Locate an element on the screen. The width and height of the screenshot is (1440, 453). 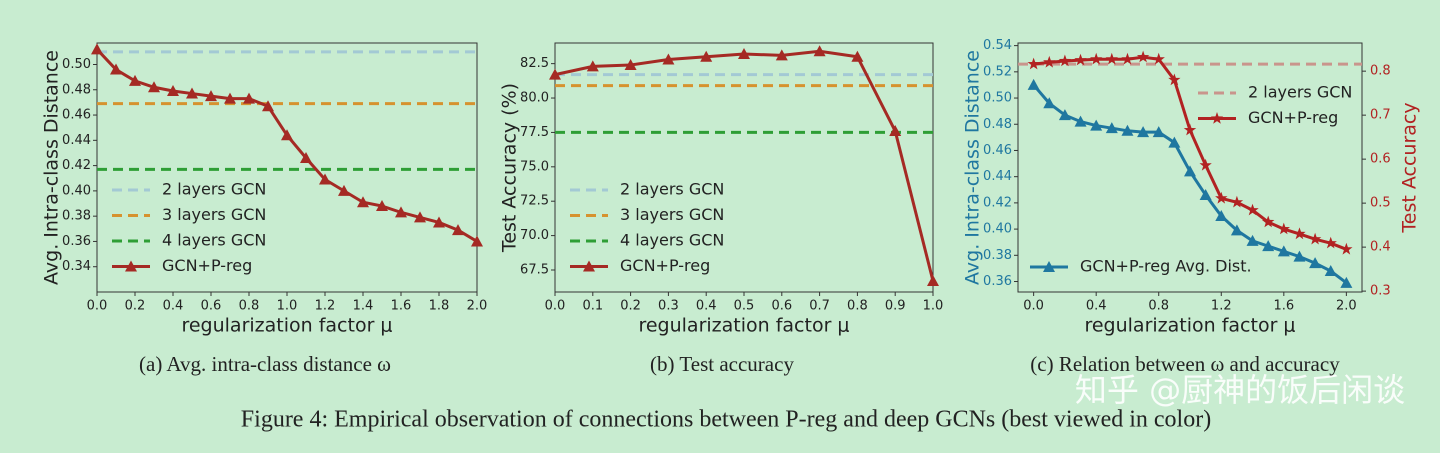
y-tick-label: 75.0 is located at coordinates (534, 166).